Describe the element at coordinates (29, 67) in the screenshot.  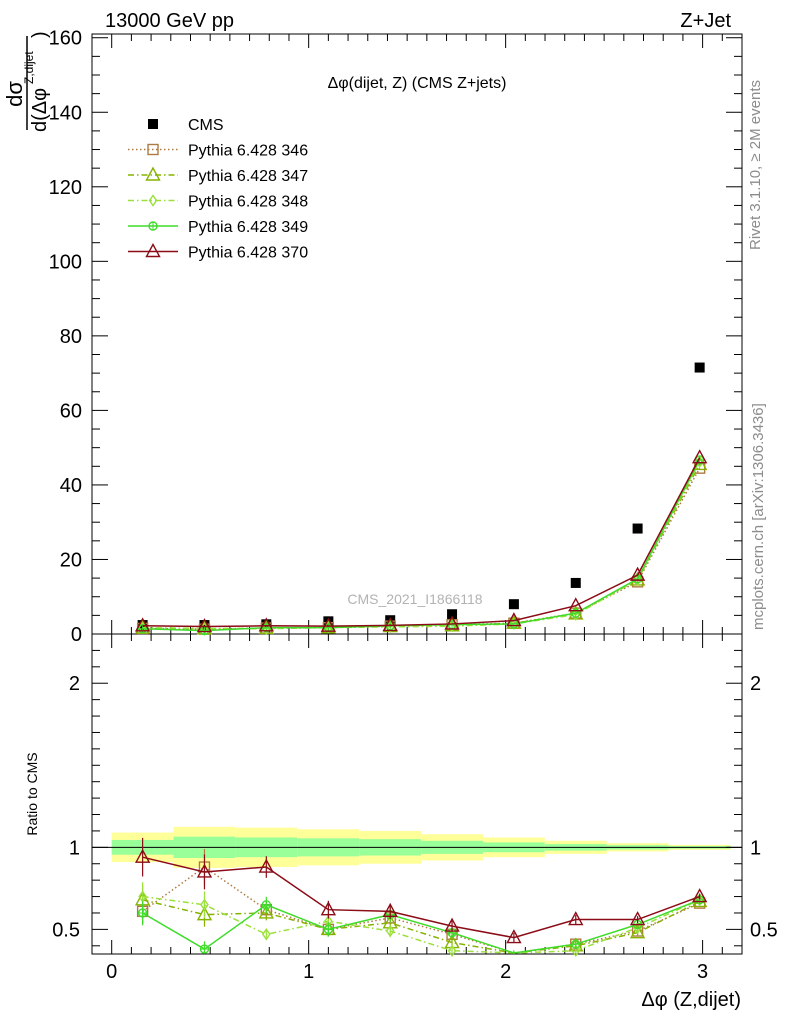
I see `ylabel-superscript: Z,dijet` at that location.